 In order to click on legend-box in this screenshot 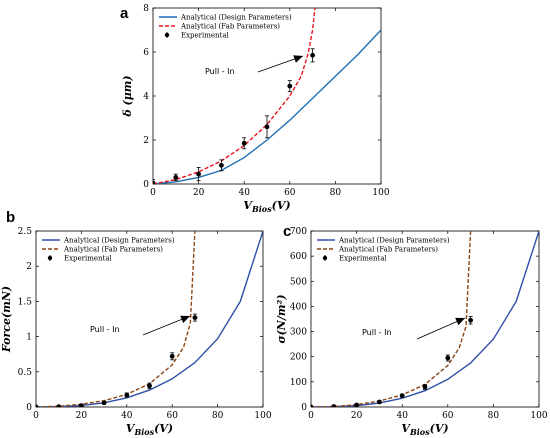, I will do `click(226, 26)`.